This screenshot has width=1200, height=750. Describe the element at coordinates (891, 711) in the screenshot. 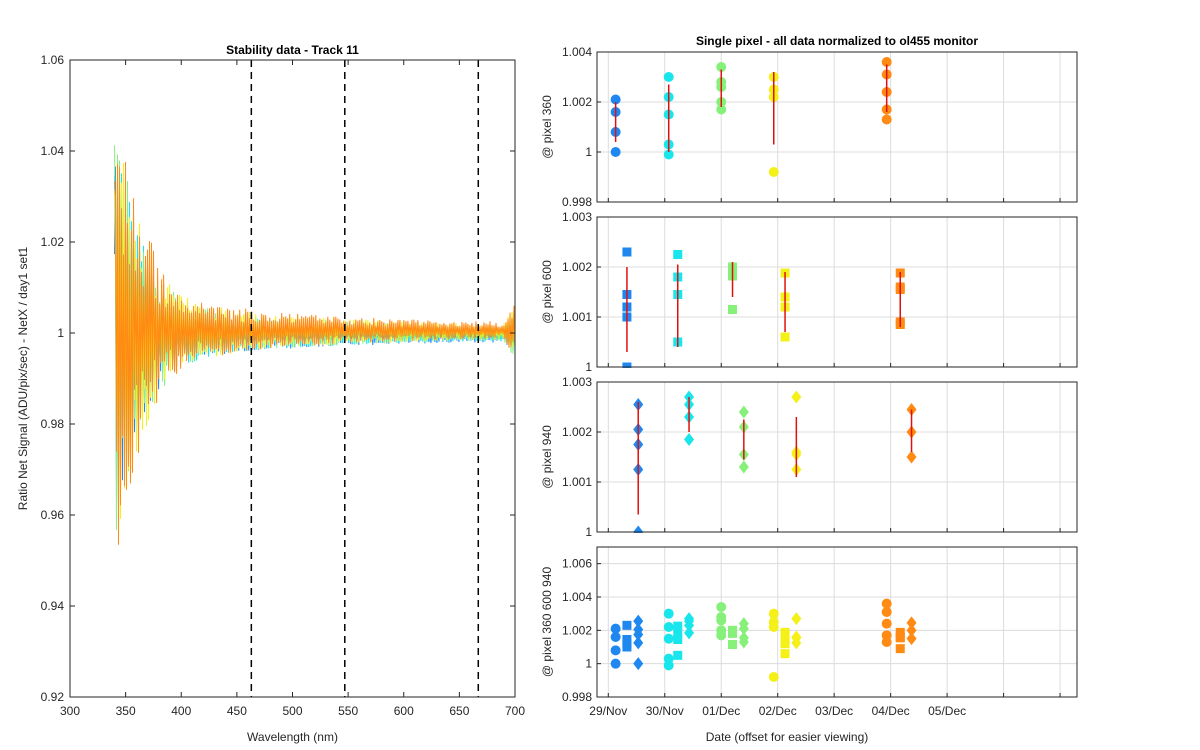

I see `x-tick-label: 04/Dec` at that location.